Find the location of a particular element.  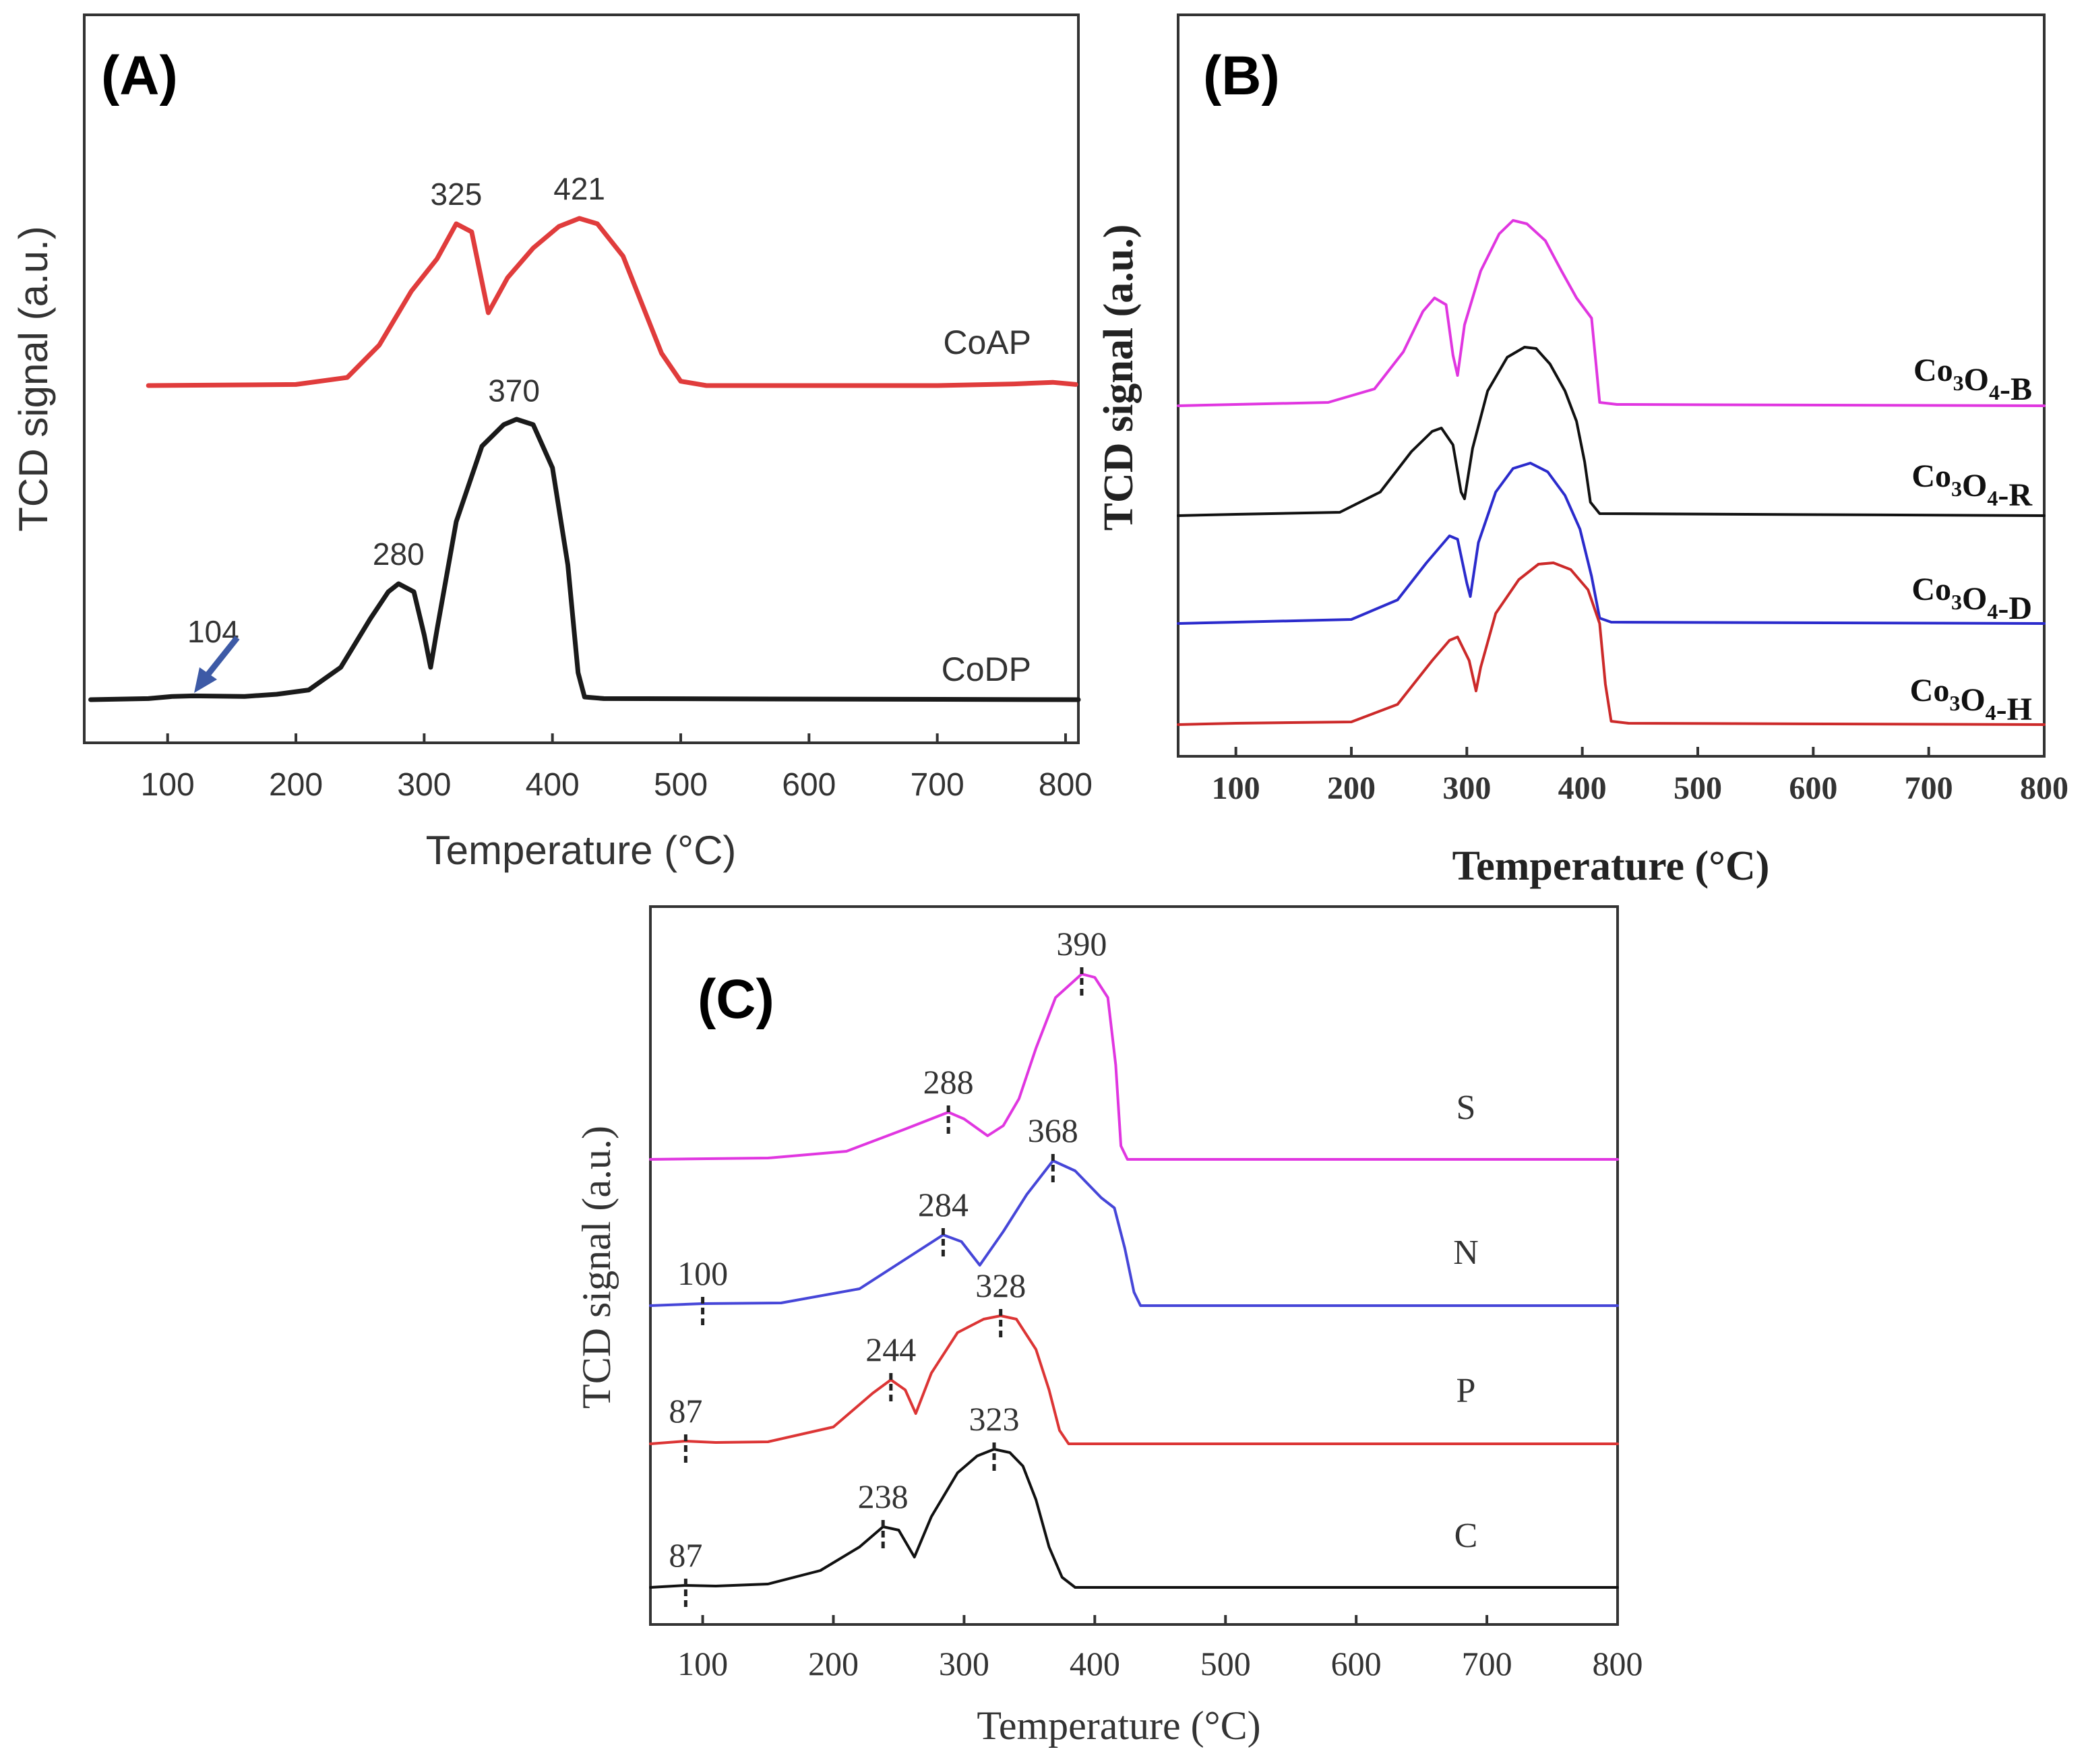

series-label-s: S is located at coordinates (1466, 1108).